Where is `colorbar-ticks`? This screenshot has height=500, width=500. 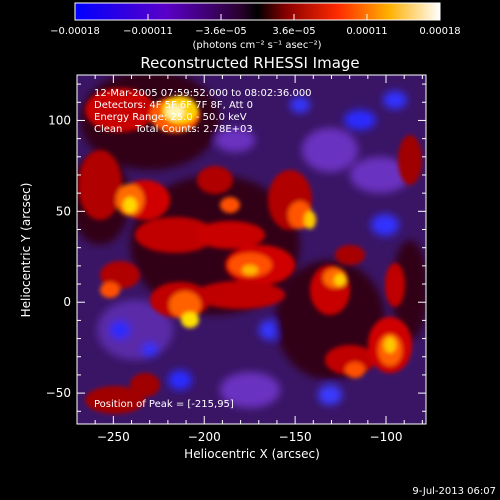 colorbar-ticks is located at coordinates (257, 17).